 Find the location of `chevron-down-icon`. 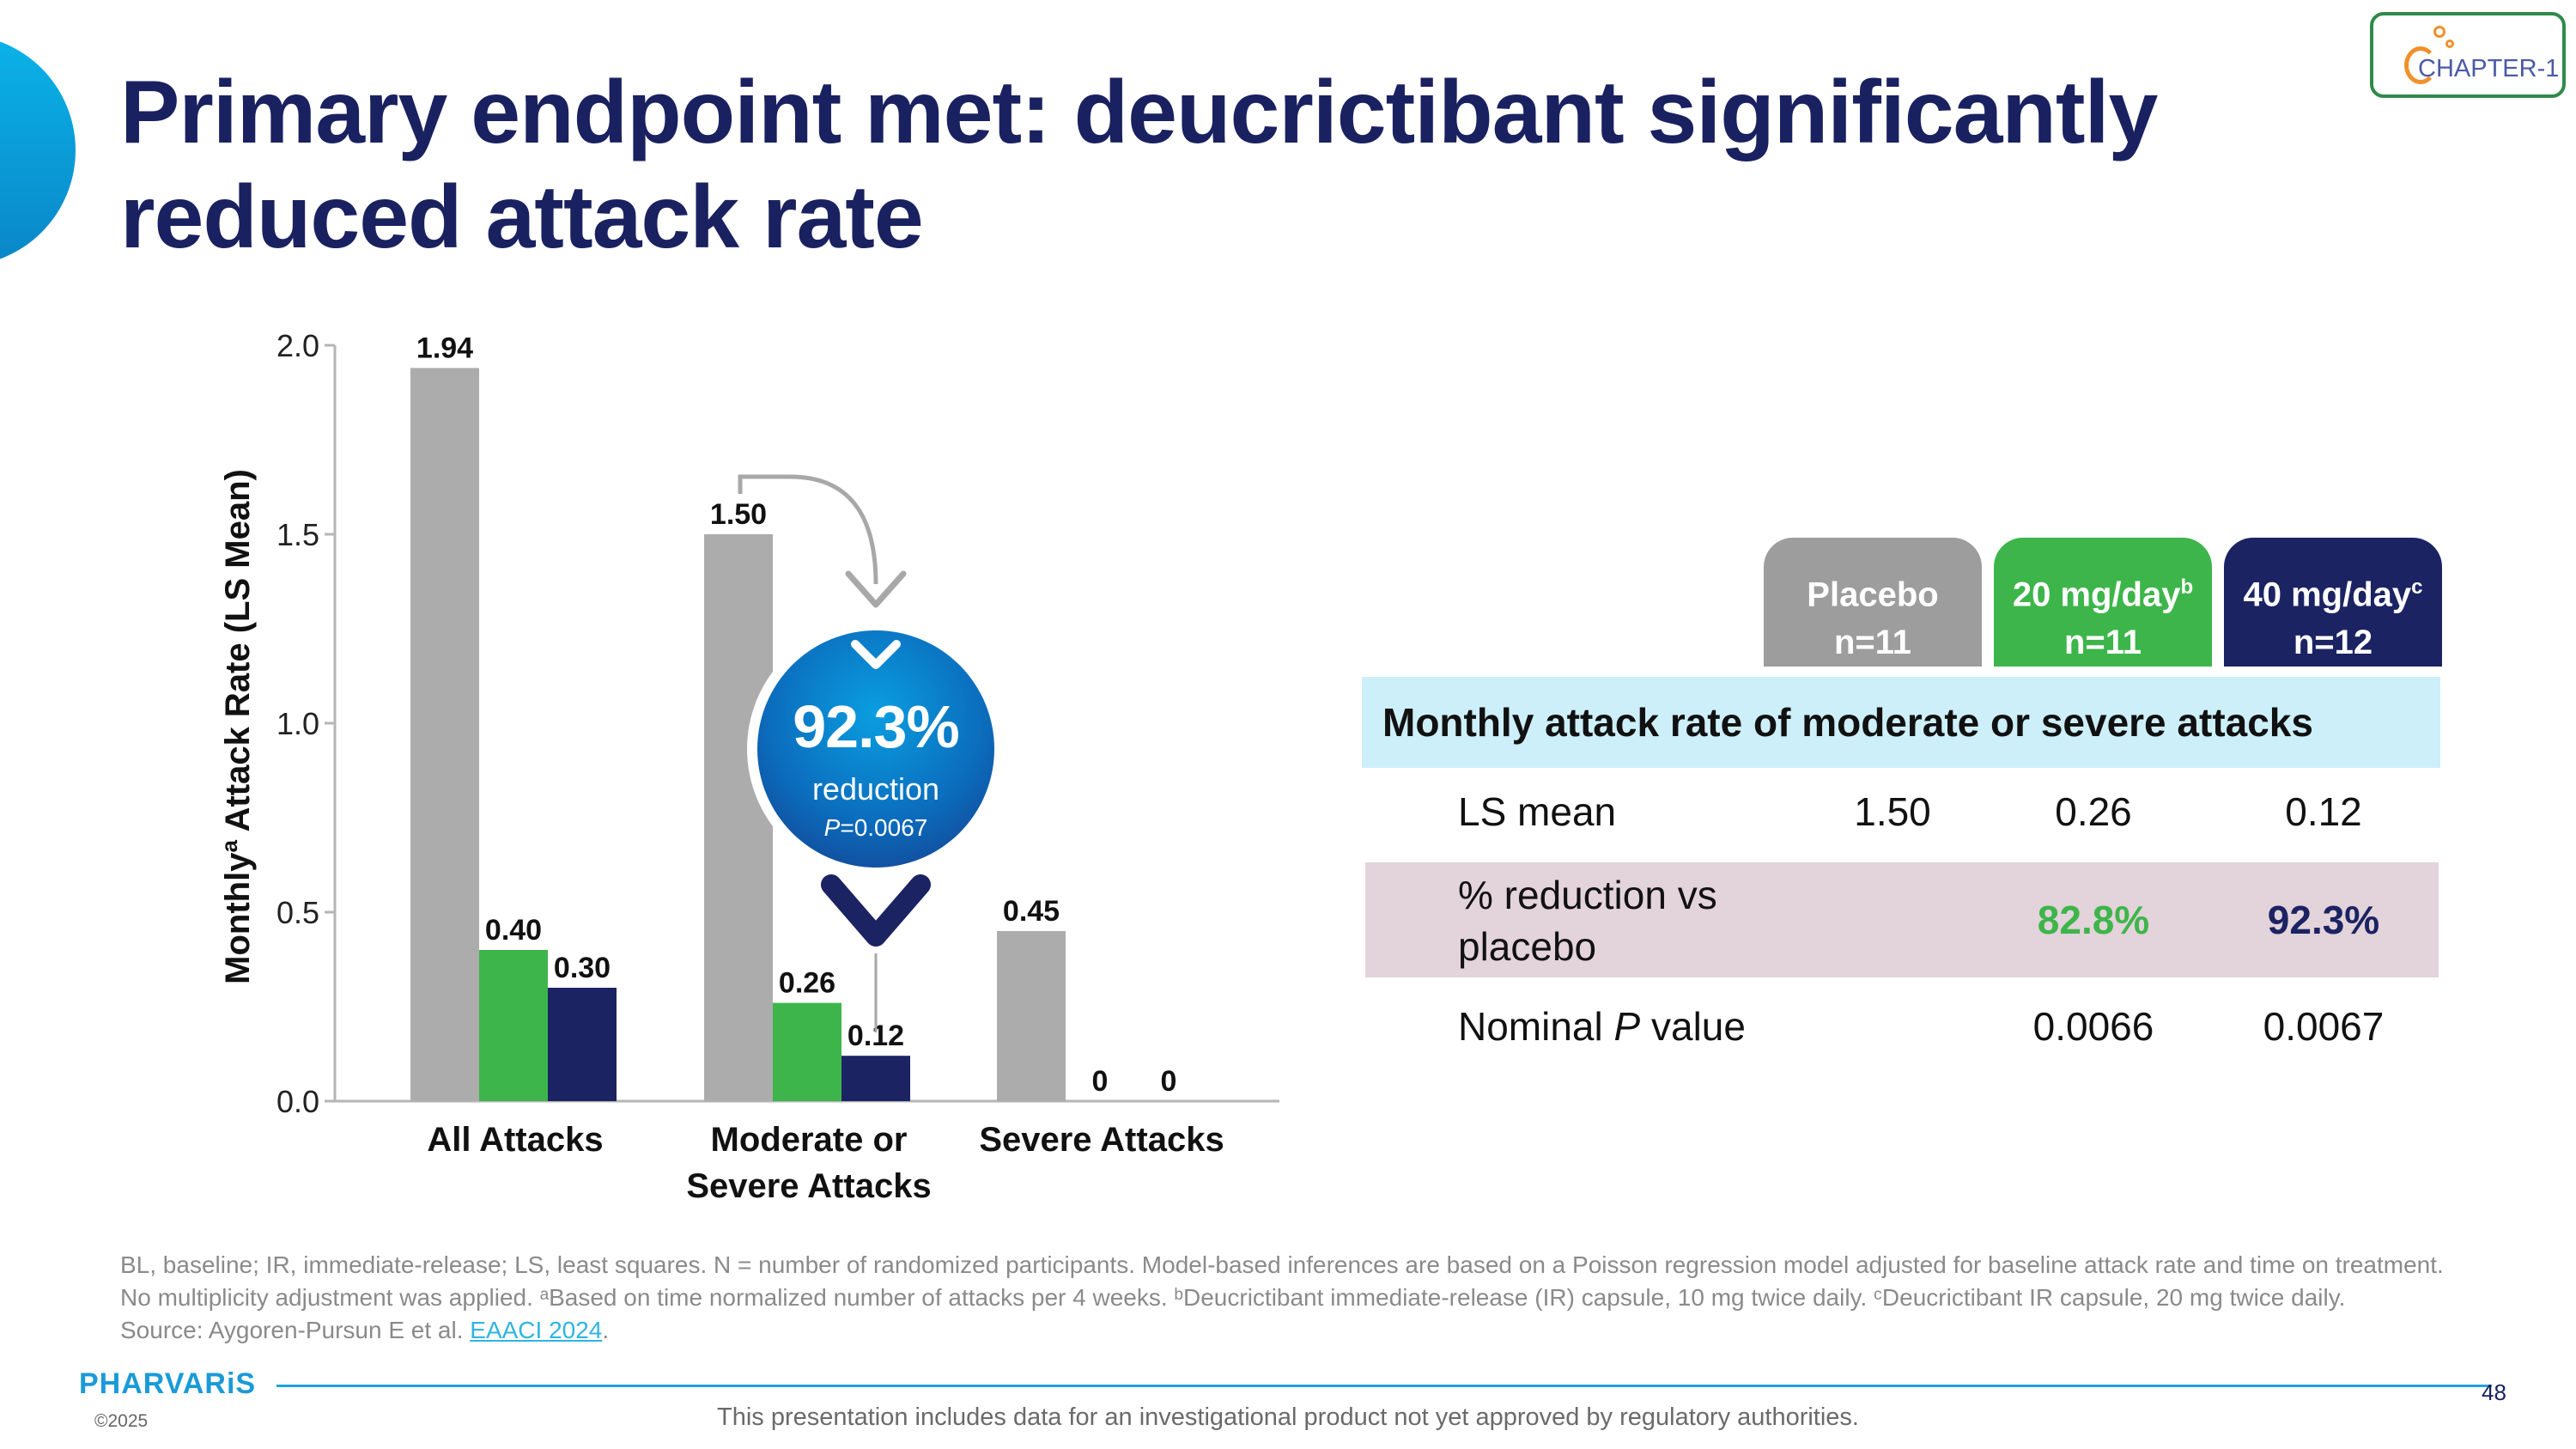

chevron-down-icon is located at coordinates (876, 910).